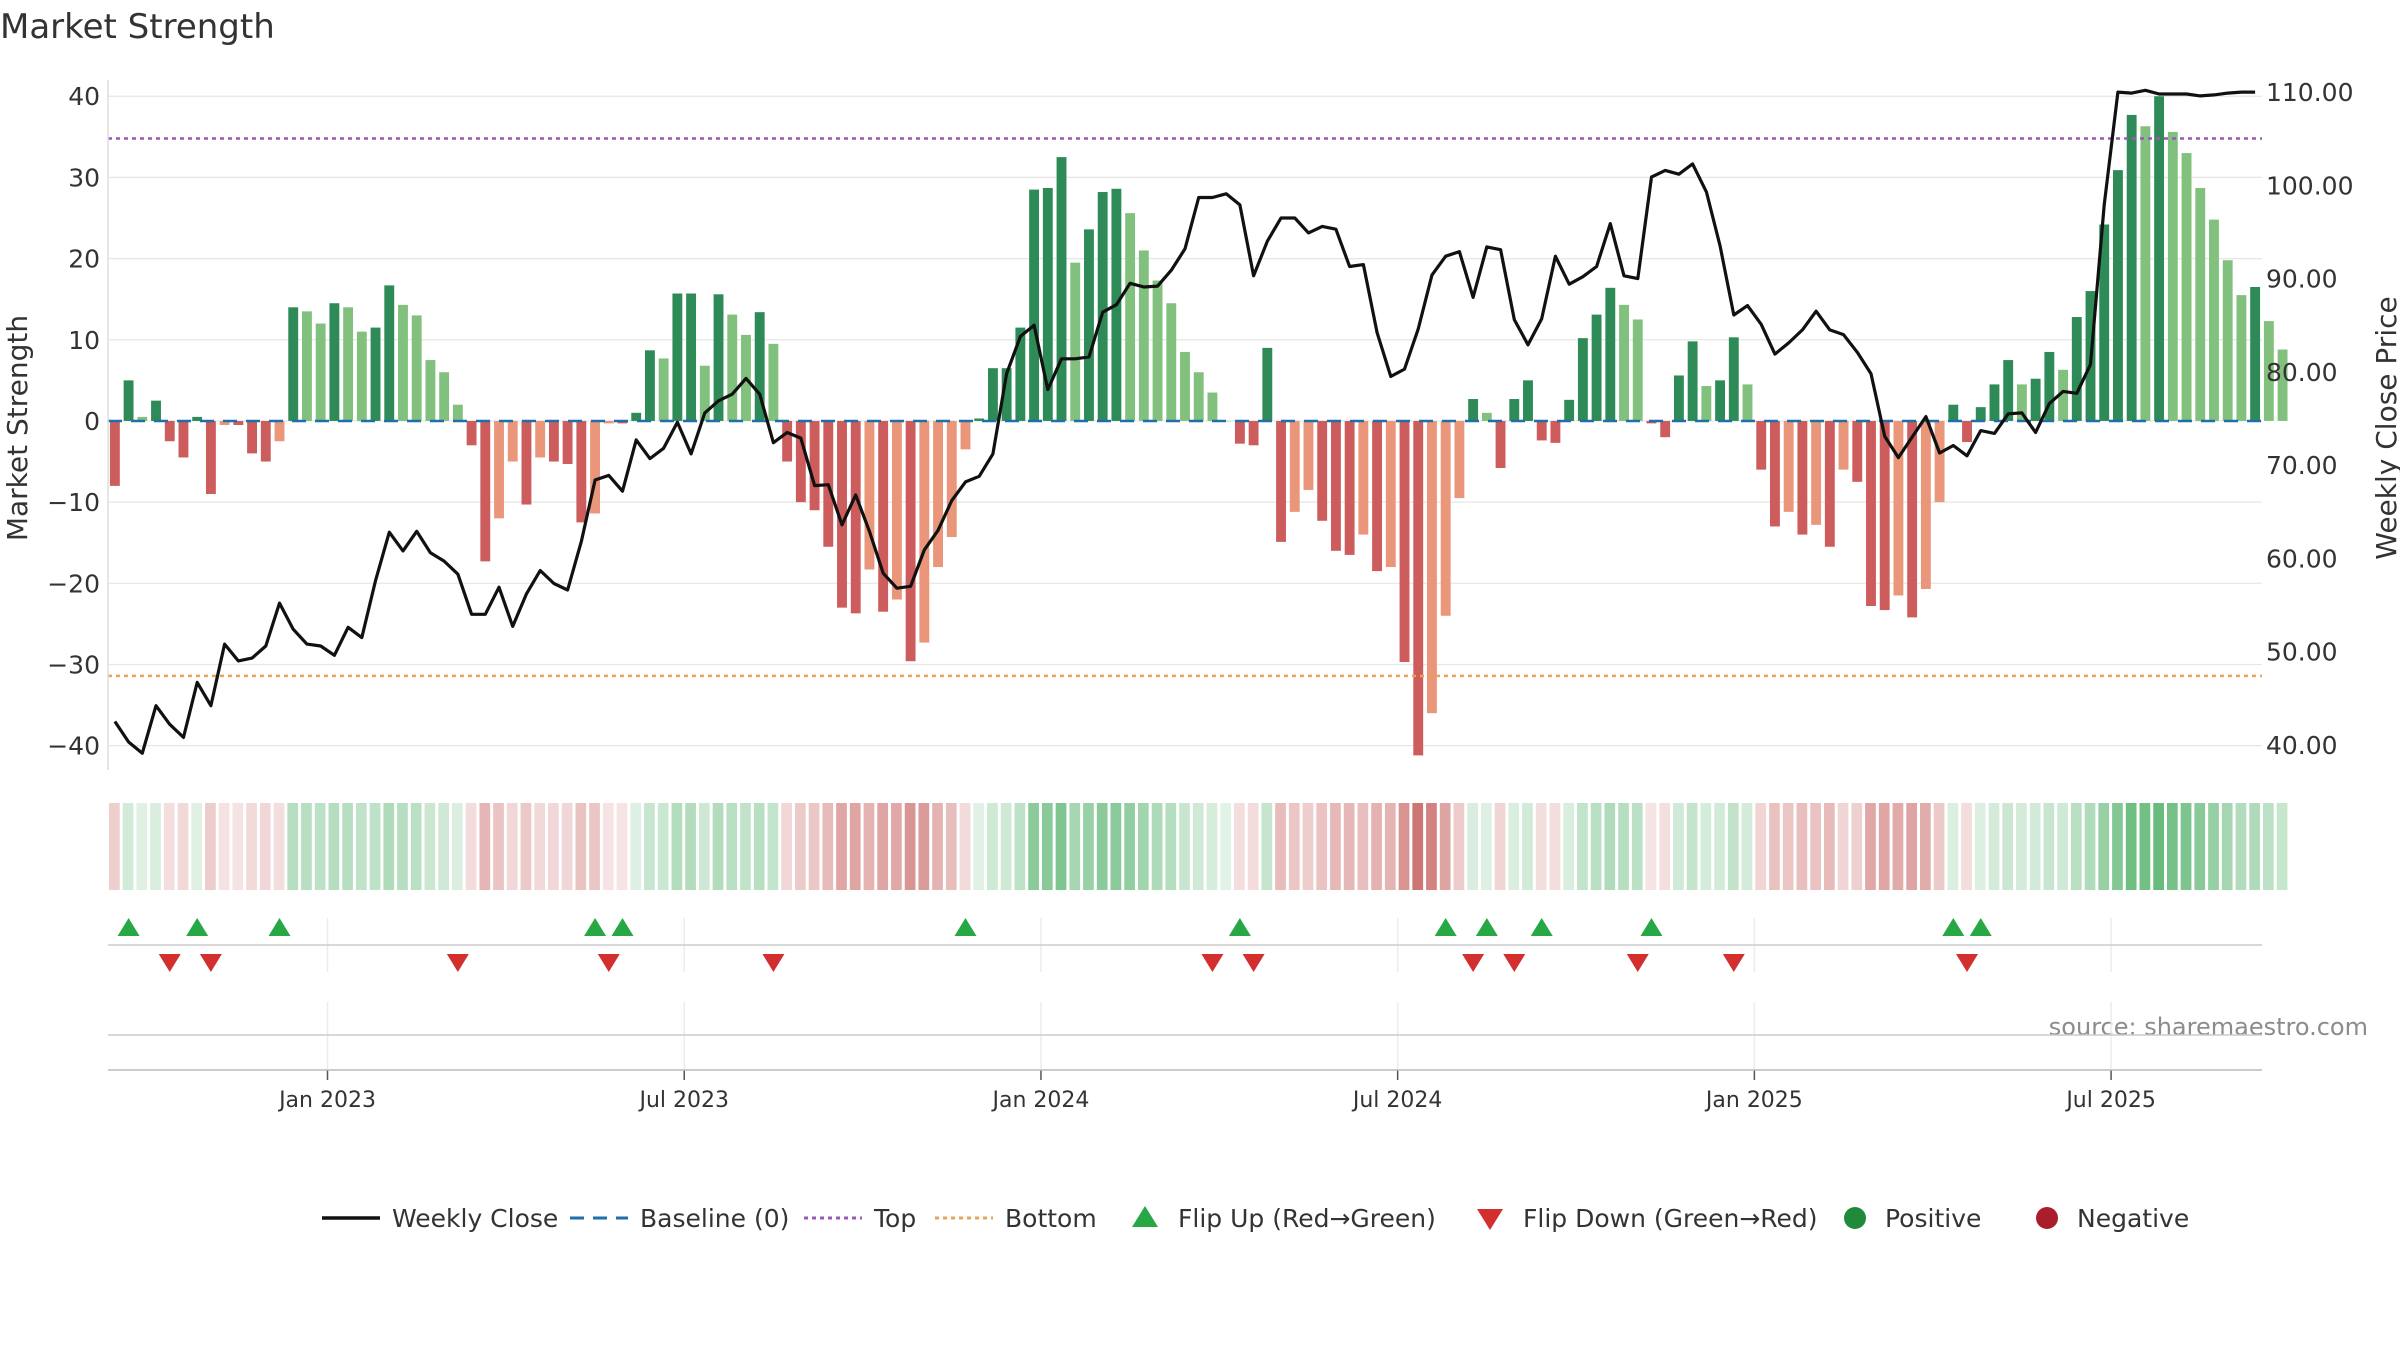  I want to click on legend-item: Baseline (0), so click(679, 1218).